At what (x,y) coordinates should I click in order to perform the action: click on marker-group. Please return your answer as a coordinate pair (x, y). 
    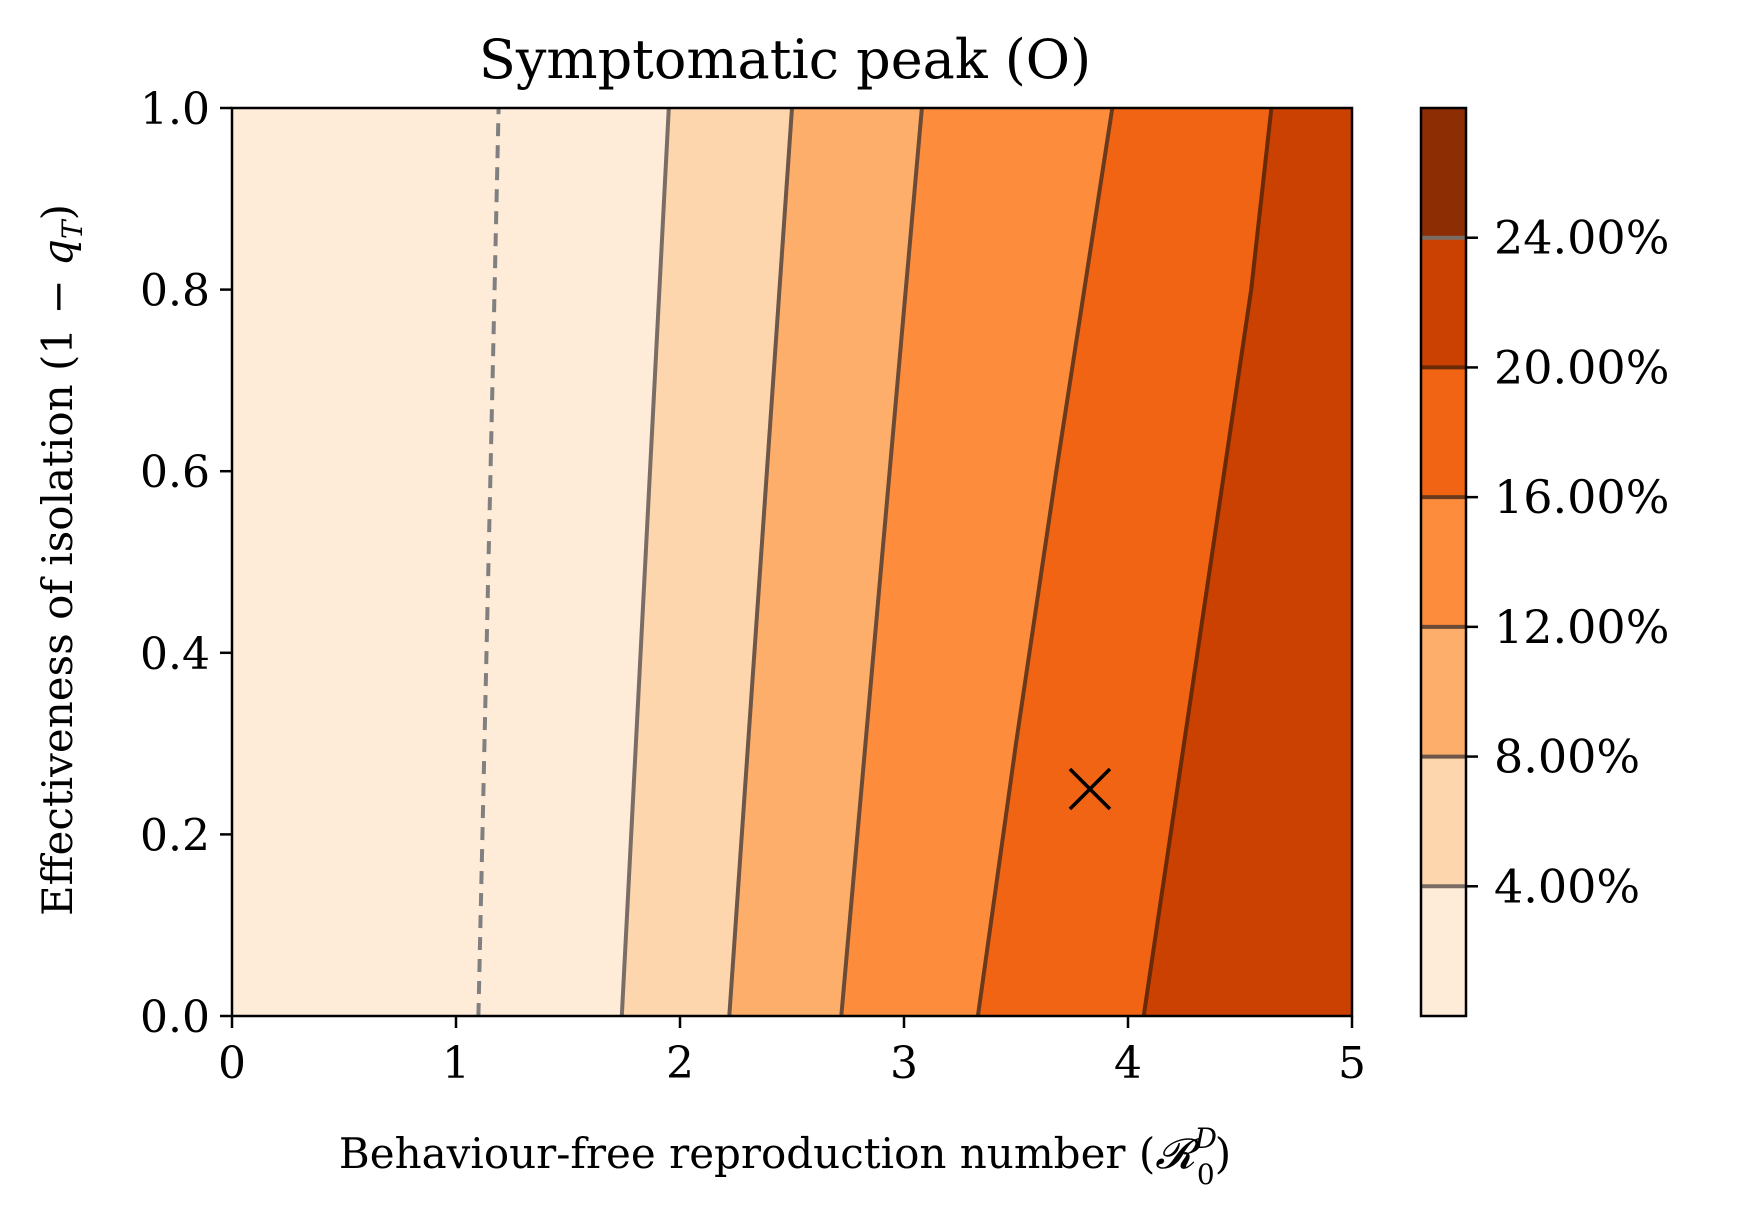
    Looking at the image, I should click on (1090, 789).